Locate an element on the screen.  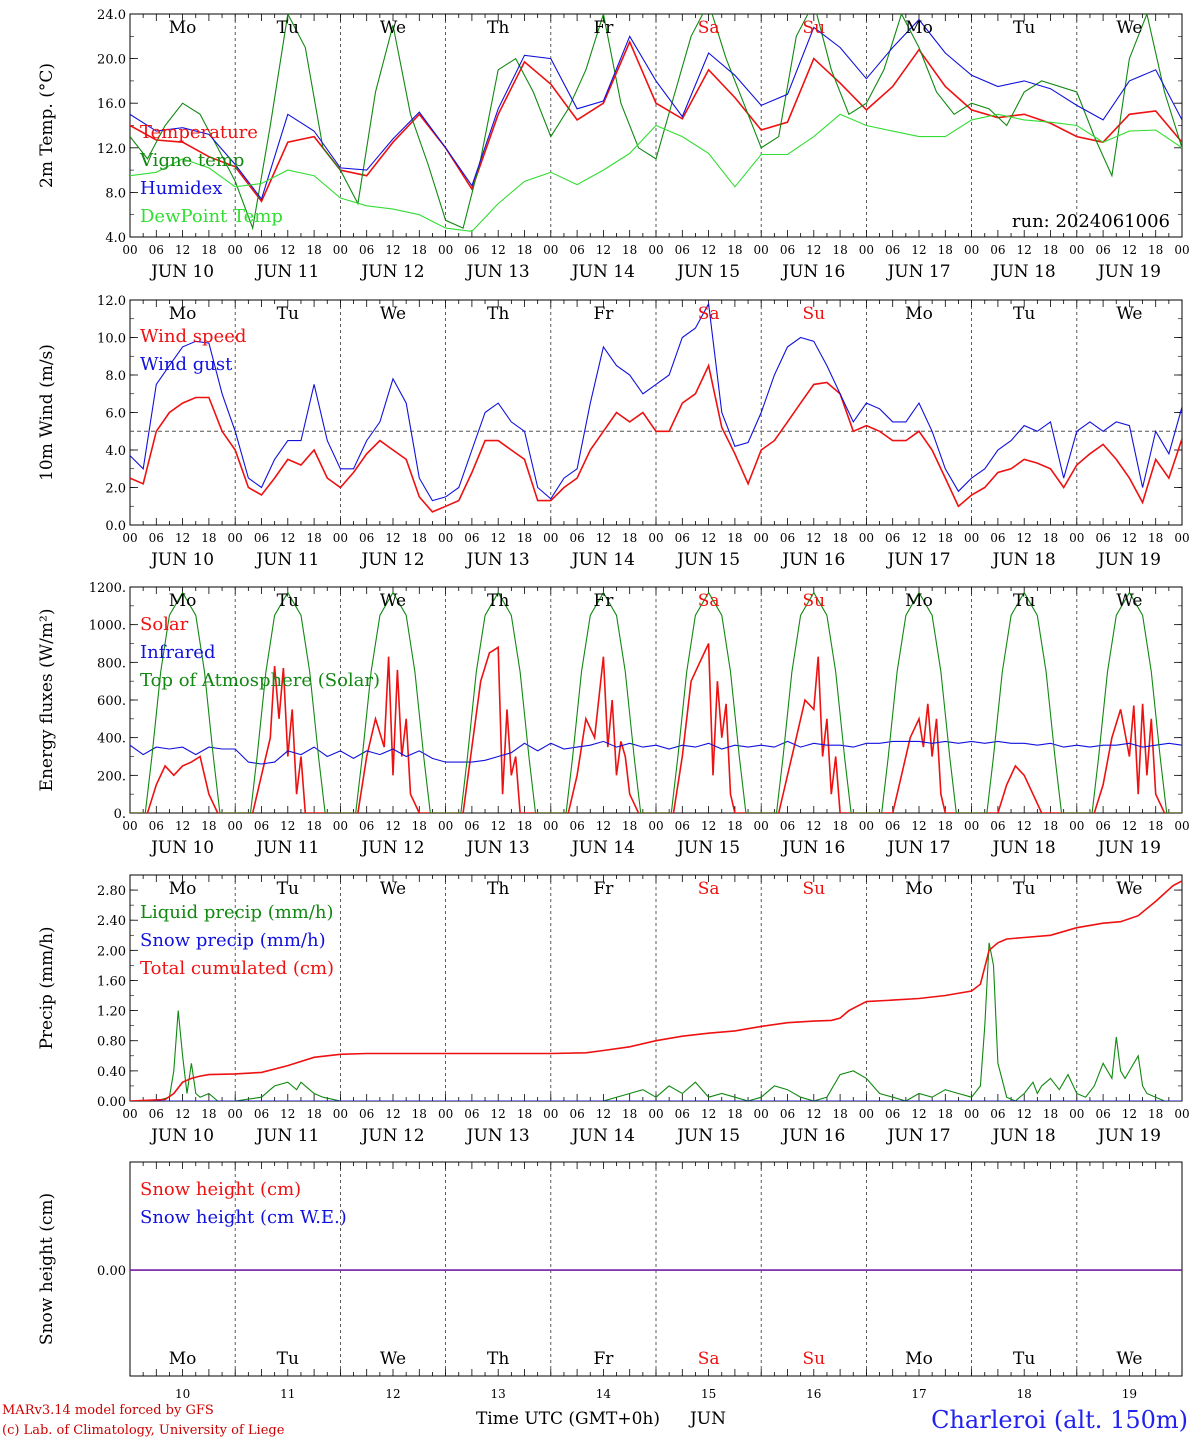
y-axis-title: 2m Temp. (°C) is located at coordinates (47, 125).